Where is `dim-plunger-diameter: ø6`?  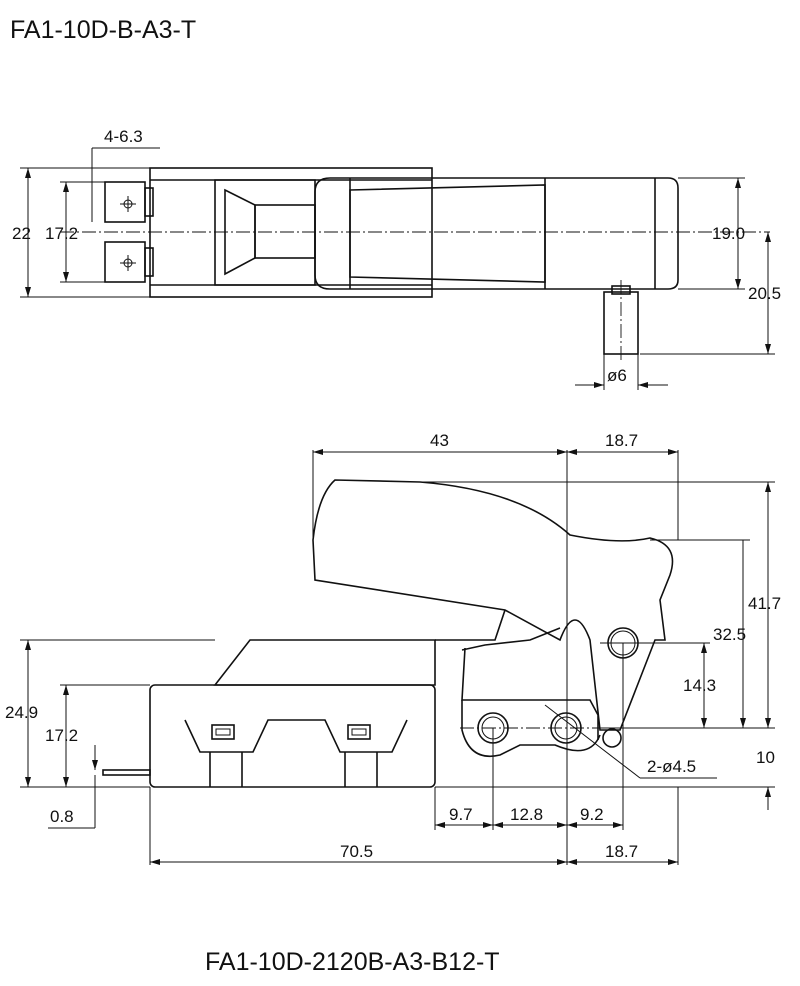
dim-plunger-diameter: ø6 is located at coordinates (617, 375).